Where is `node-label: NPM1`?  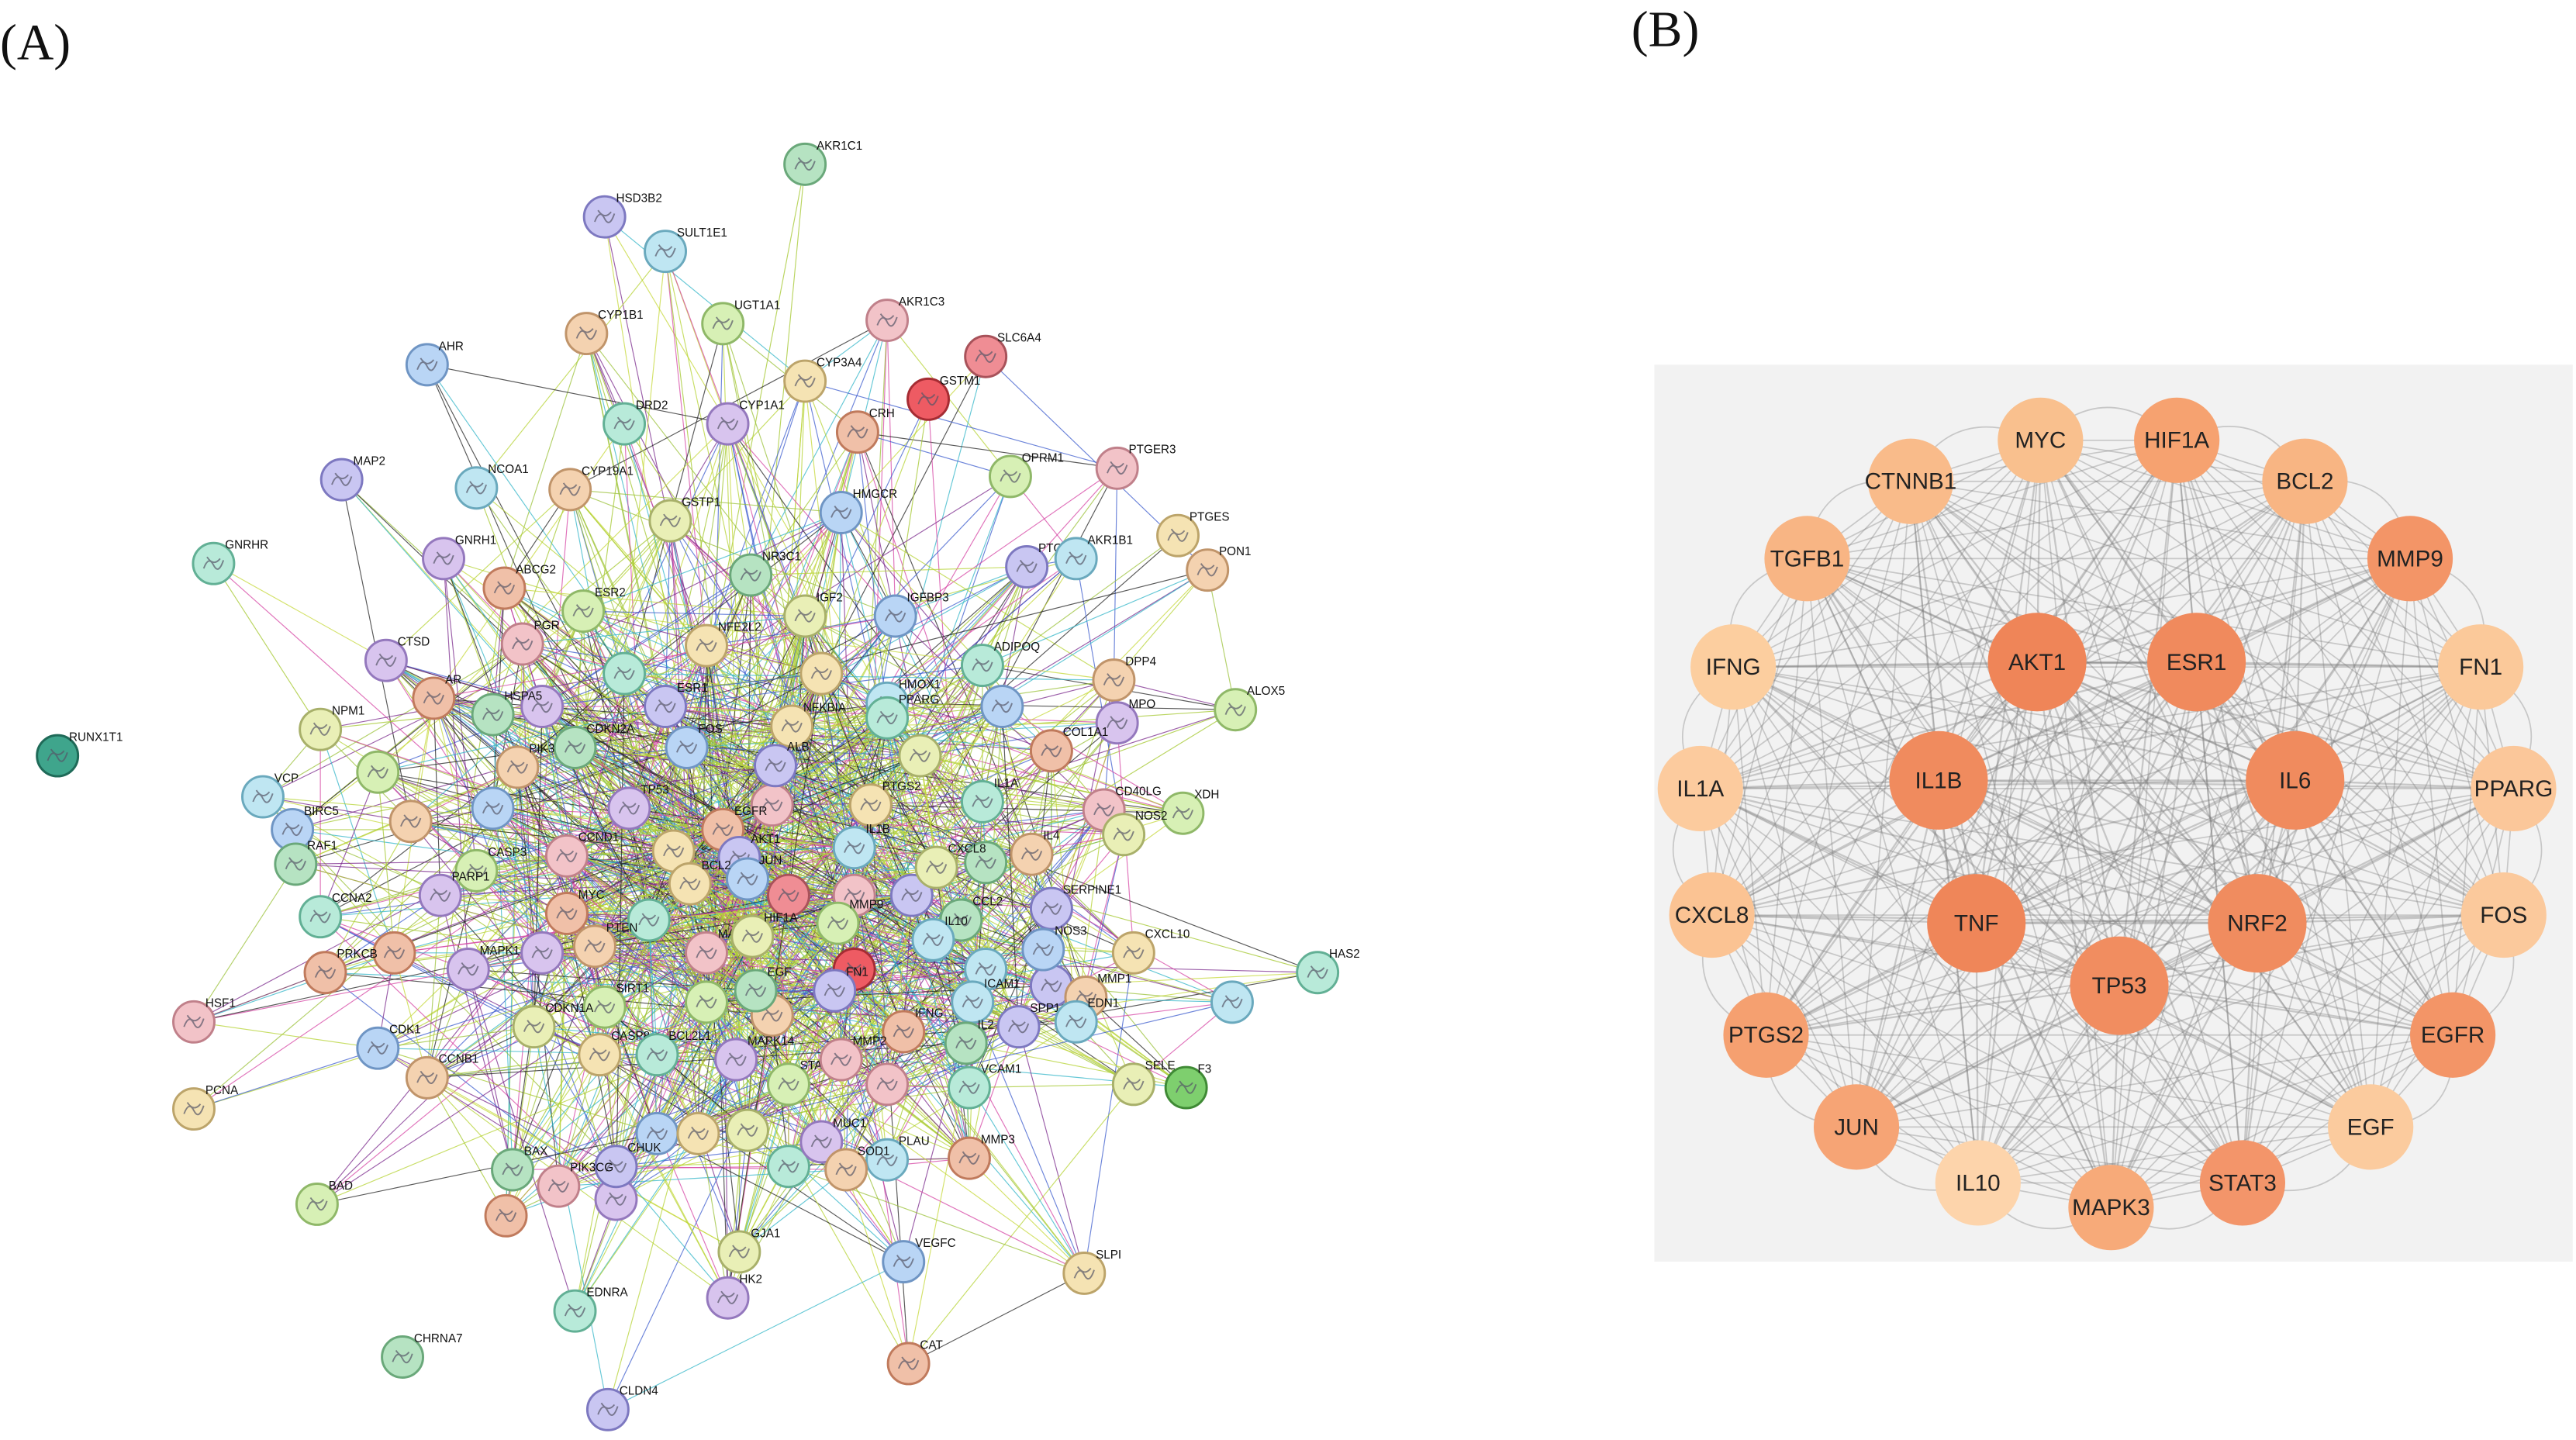
node-label: NPM1 is located at coordinates (348, 711).